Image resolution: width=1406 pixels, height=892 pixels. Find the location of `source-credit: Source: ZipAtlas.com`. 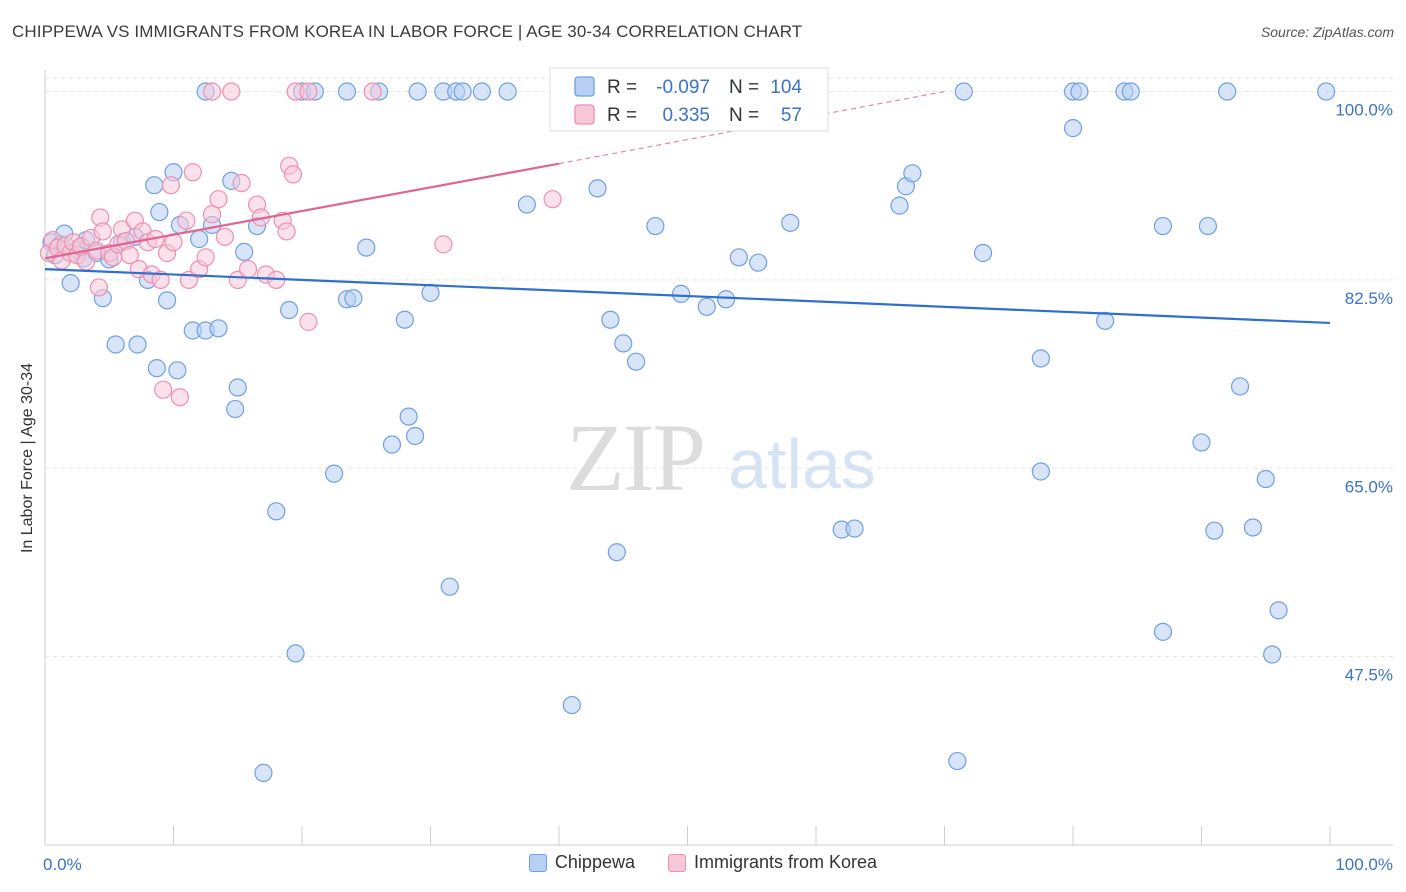

source-credit: Source: ZipAtlas.com is located at coordinates (1327, 32).